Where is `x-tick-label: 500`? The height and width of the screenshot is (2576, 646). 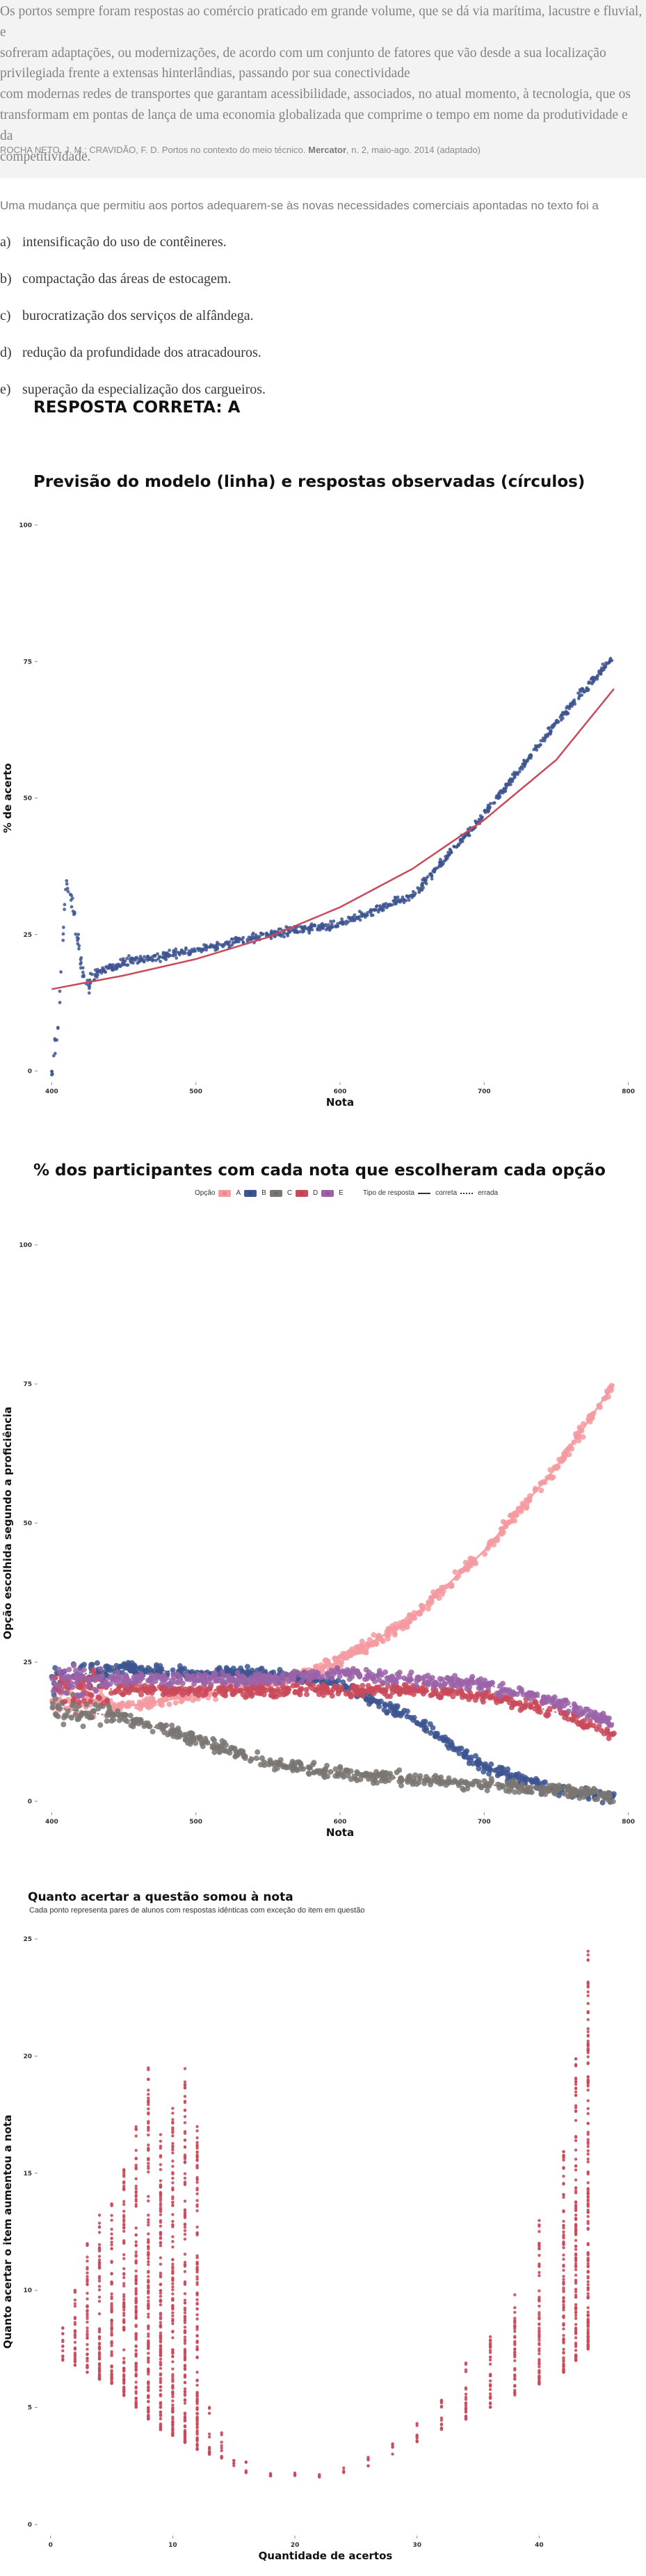
x-tick-label: 500 is located at coordinates (195, 1823).